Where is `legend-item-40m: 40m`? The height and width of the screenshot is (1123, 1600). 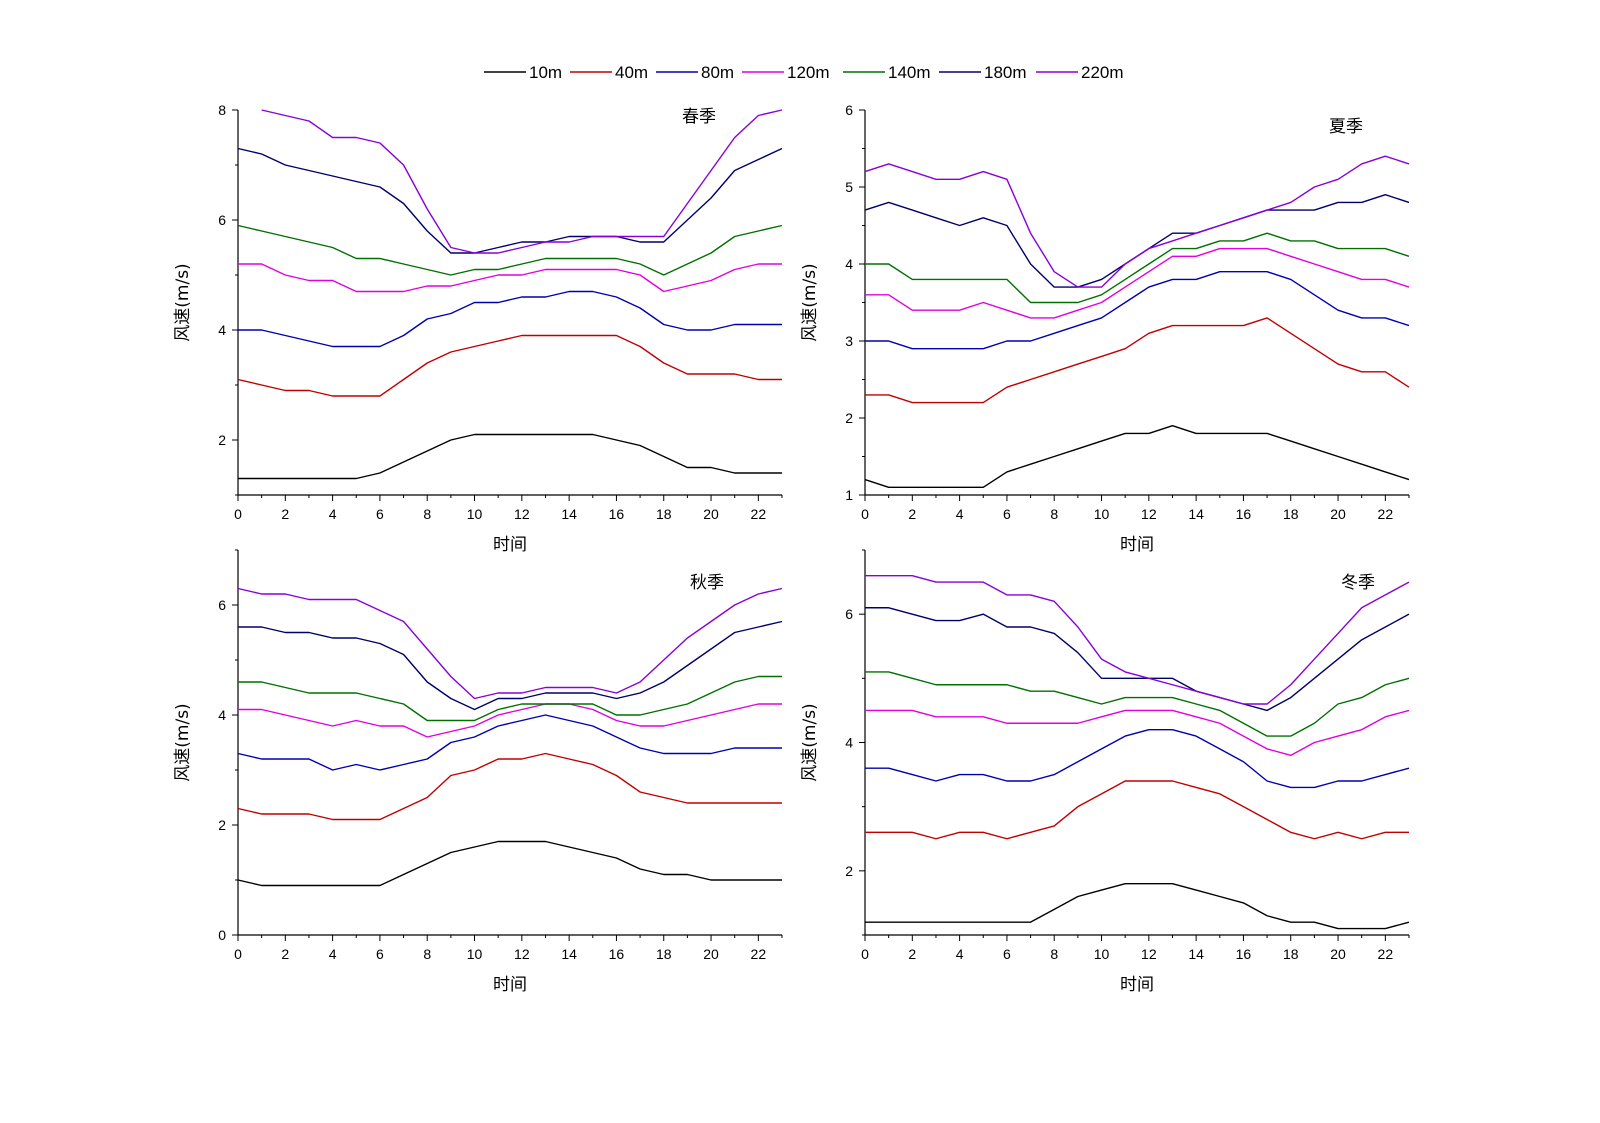
legend-item-40m: 40m is located at coordinates (609, 72).